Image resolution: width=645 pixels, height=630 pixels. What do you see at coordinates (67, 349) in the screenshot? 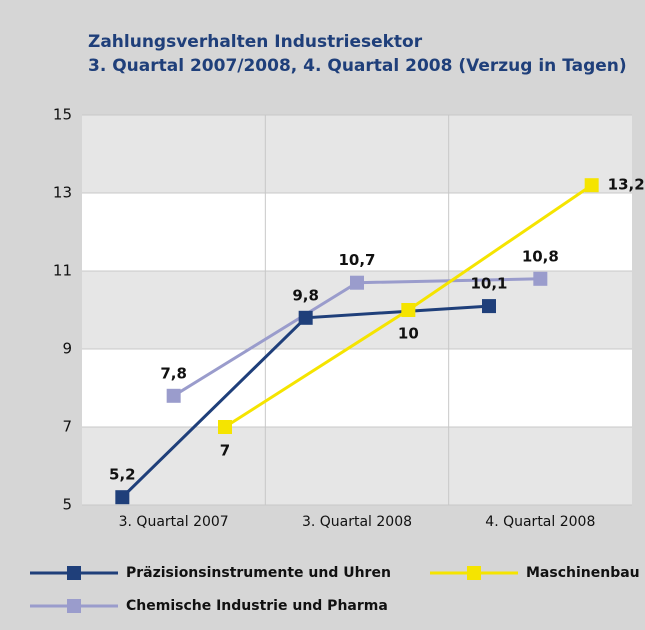
I see `y-tick-label: 9` at bounding box center [67, 349].